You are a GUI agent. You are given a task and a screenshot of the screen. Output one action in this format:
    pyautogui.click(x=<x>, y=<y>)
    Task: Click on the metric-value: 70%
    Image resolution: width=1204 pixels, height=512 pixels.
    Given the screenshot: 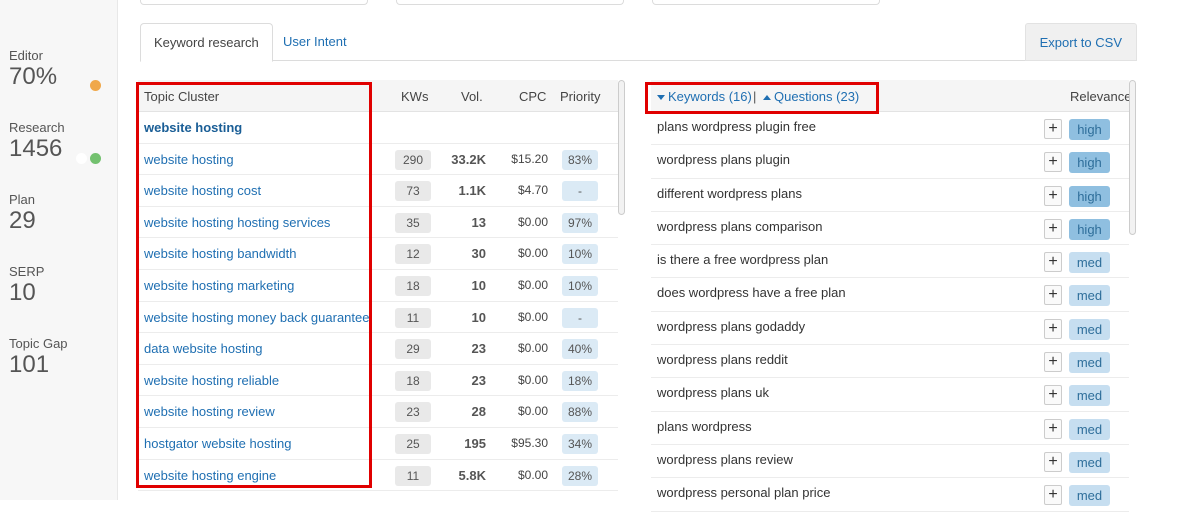 What is the action you would take?
    pyautogui.click(x=33, y=76)
    